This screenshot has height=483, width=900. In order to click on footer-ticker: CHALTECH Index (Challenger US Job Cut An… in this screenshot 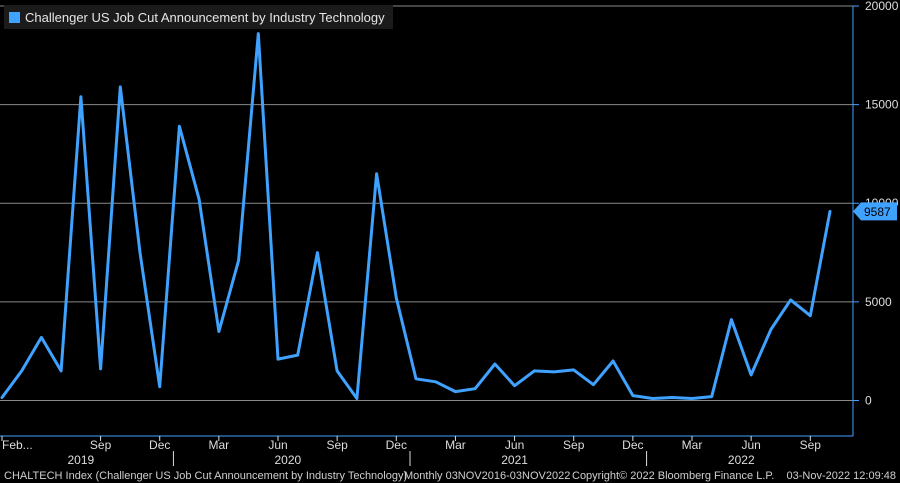, I will do `click(206, 476)`.